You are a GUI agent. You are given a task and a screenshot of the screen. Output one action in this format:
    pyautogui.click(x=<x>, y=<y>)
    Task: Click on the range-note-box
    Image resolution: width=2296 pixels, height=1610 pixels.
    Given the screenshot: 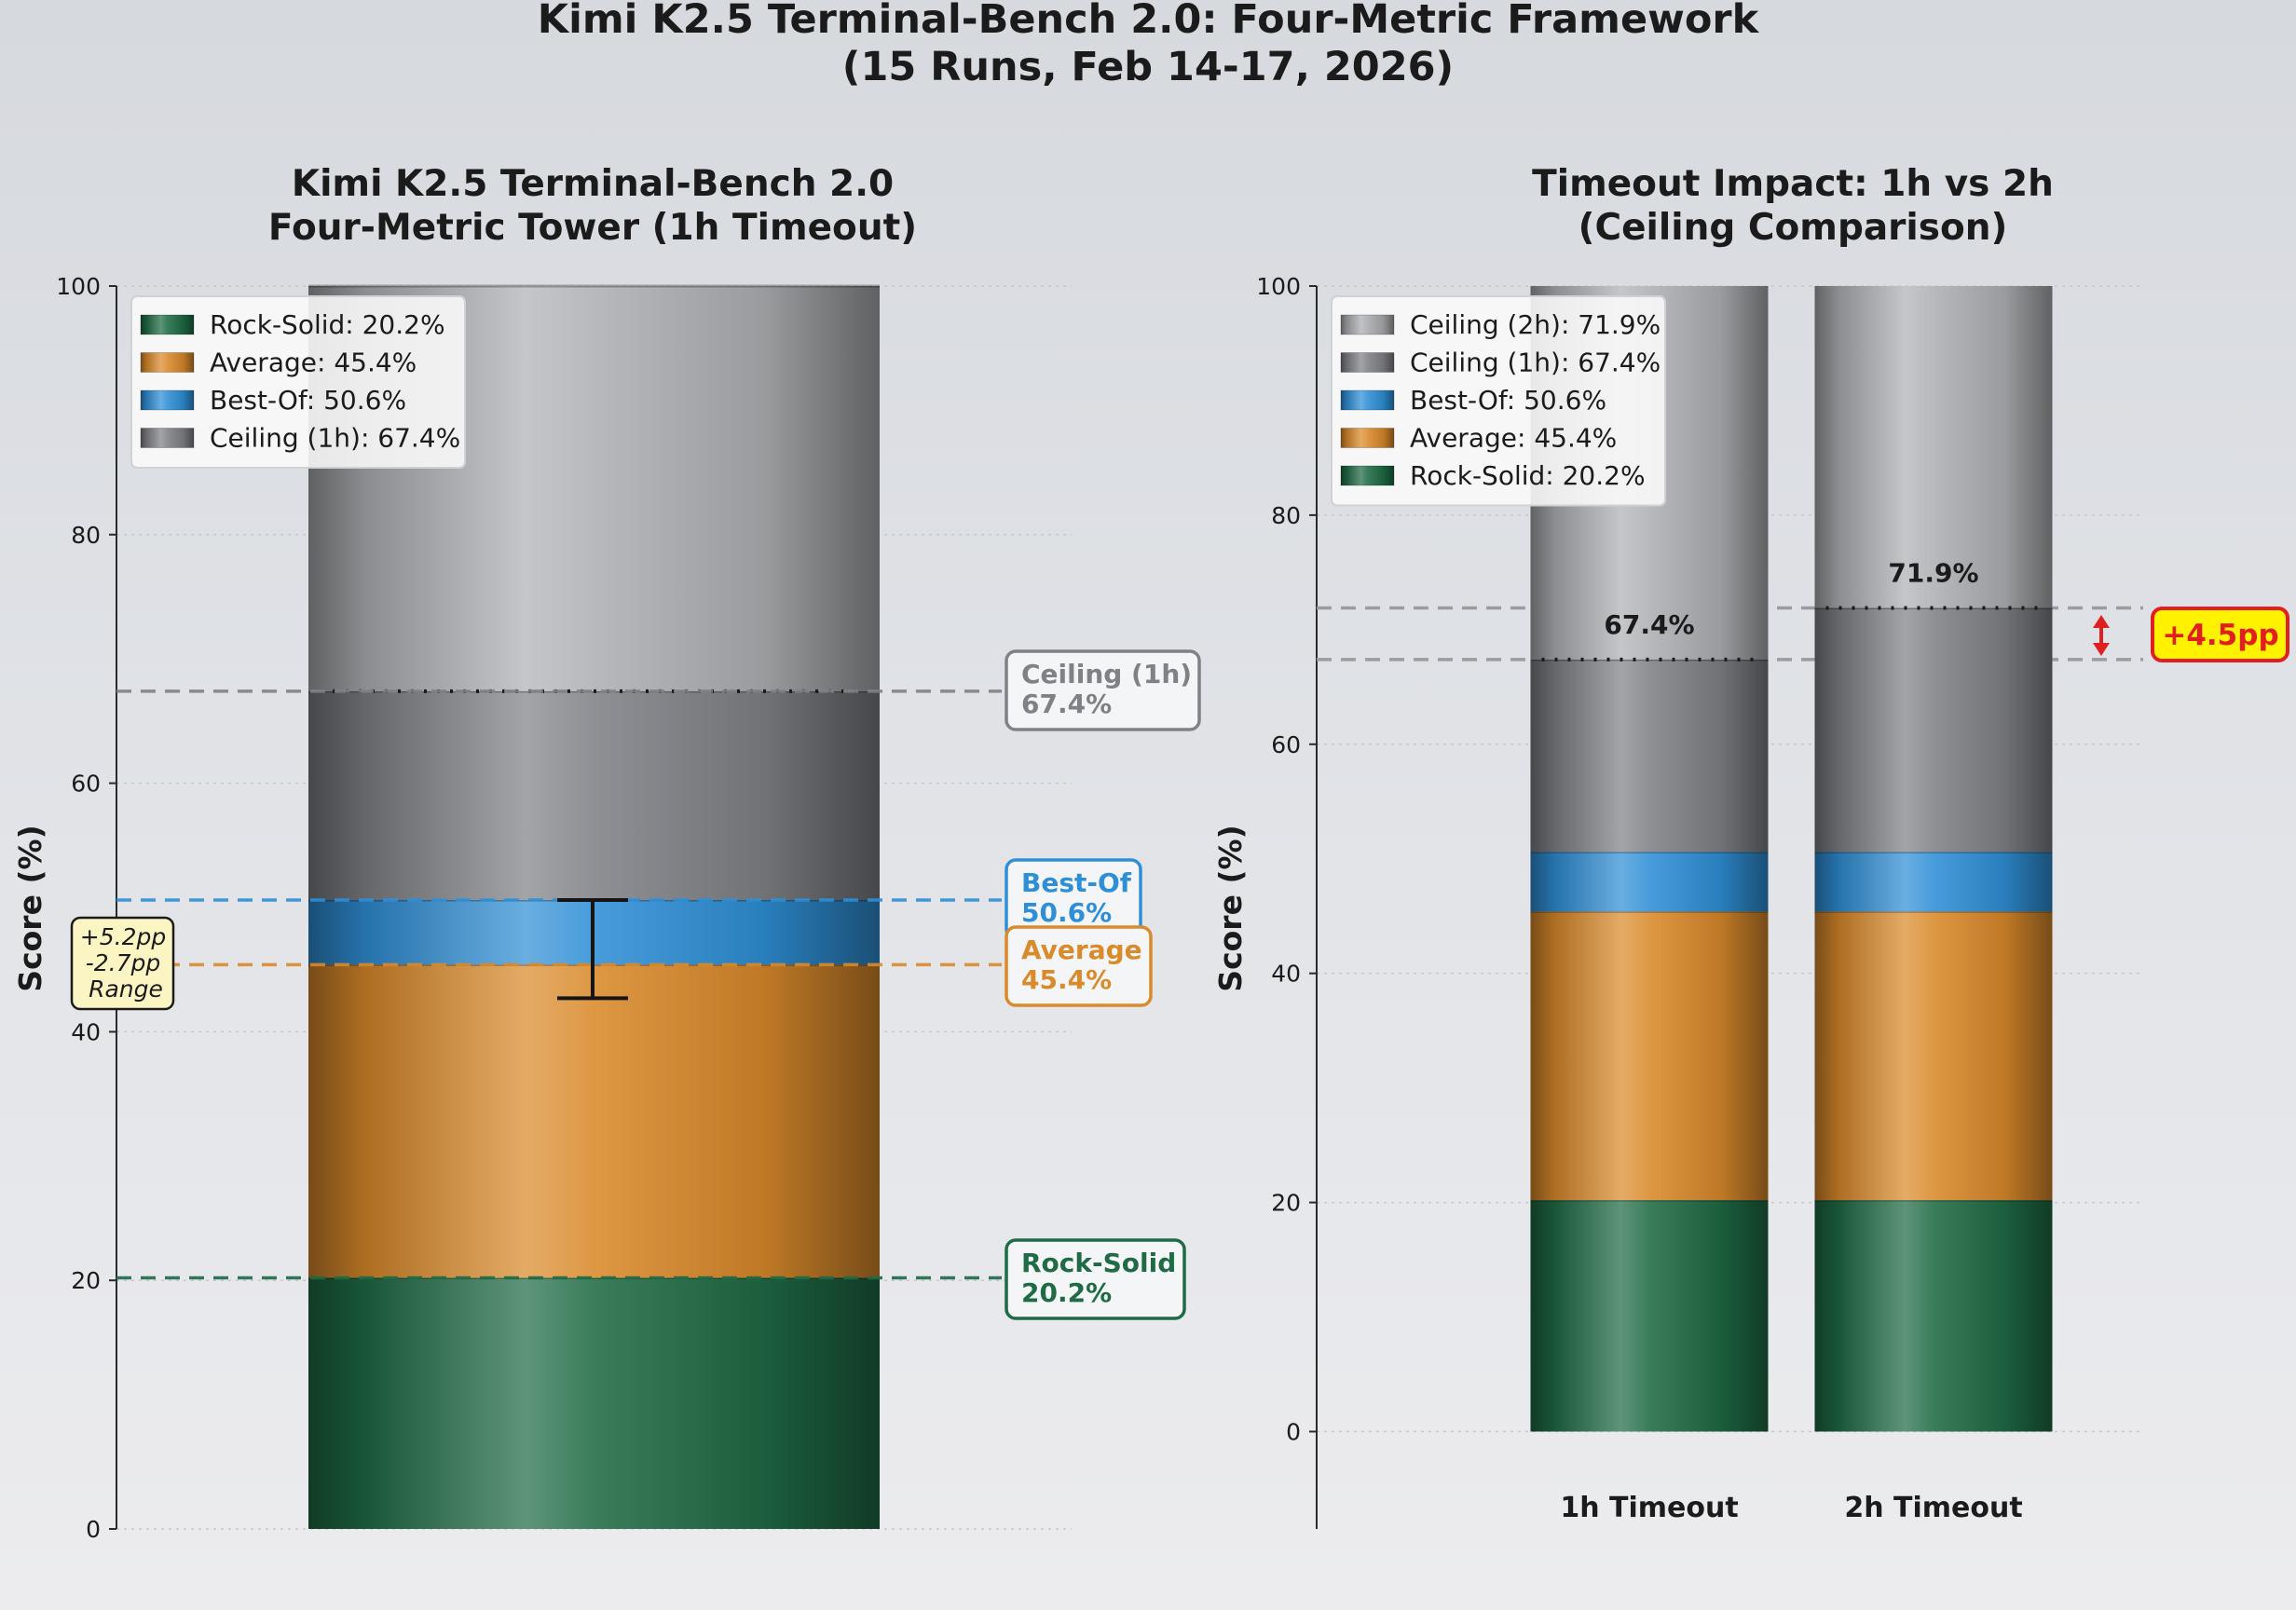 What is the action you would take?
    pyautogui.click(x=122, y=963)
    